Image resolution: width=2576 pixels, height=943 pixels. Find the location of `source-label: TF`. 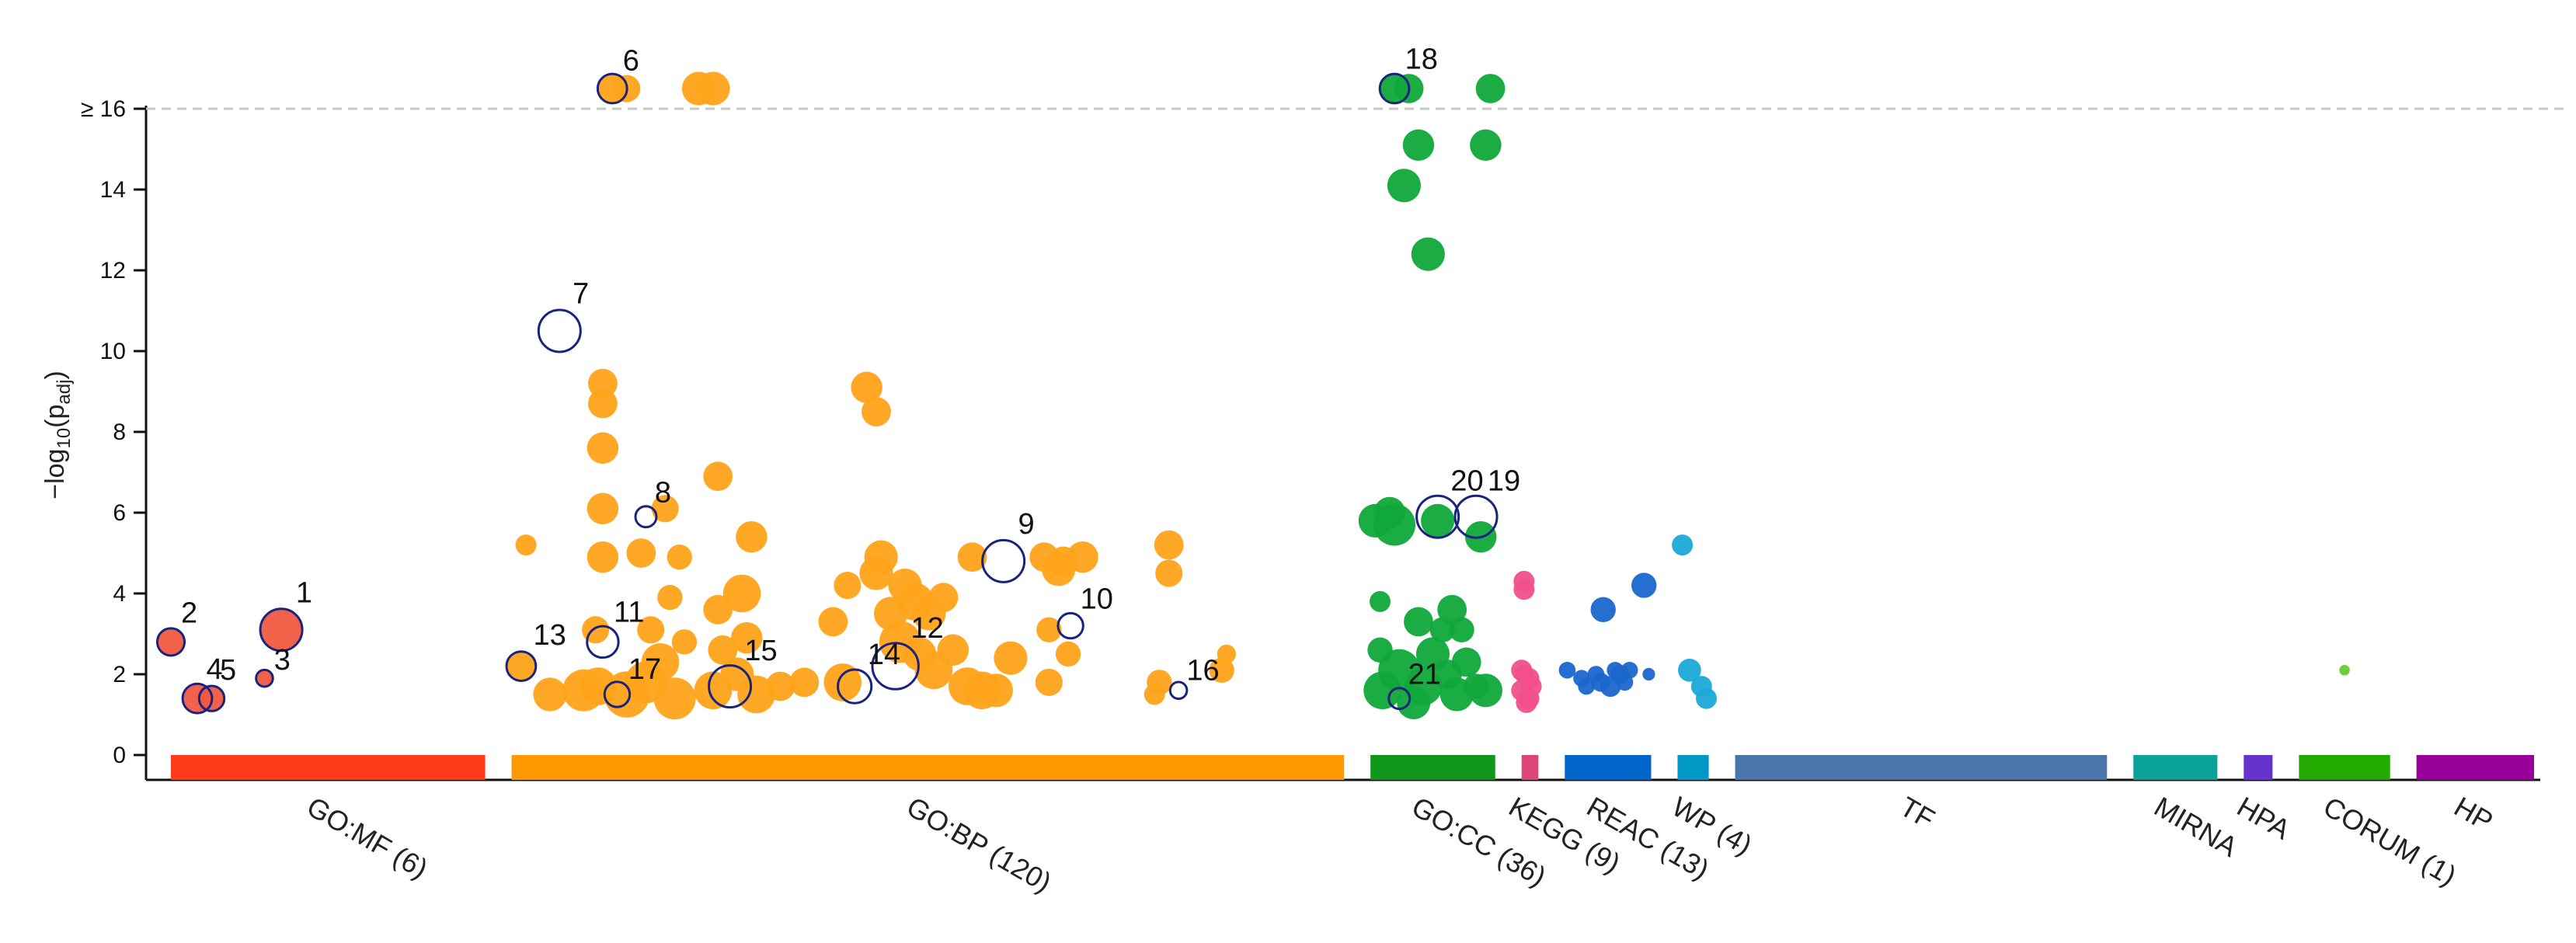

source-label: TF is located at coordinates (1918, 812).